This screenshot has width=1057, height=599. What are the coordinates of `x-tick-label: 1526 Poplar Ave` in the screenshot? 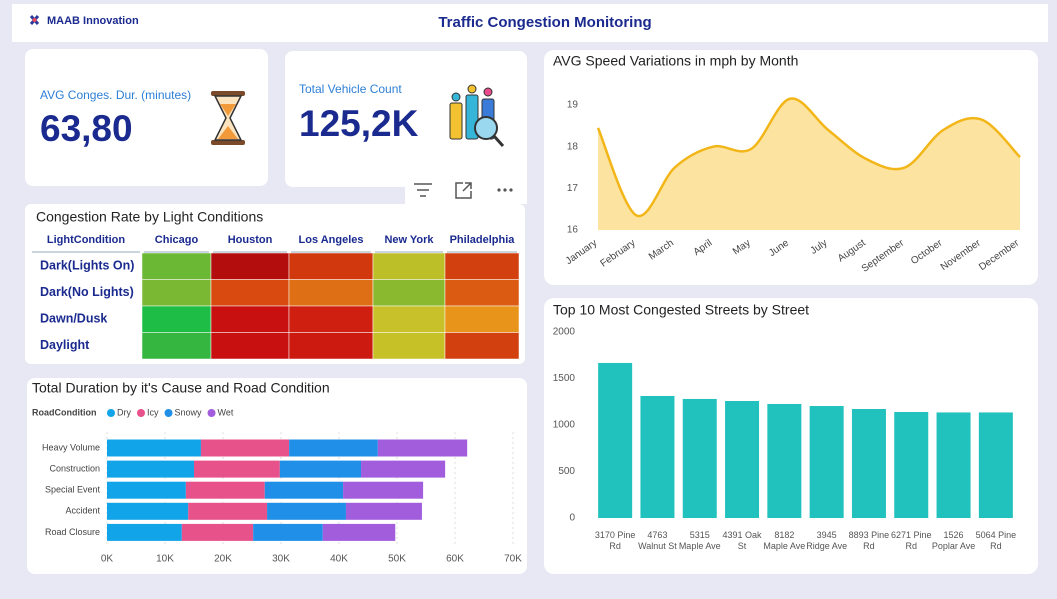 It's located at (953, 540).